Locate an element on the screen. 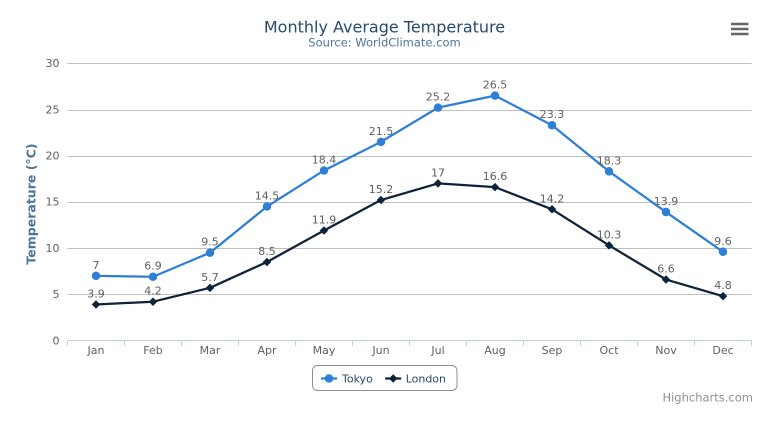  svg-text: Oct is located at coordinates (609, 350).